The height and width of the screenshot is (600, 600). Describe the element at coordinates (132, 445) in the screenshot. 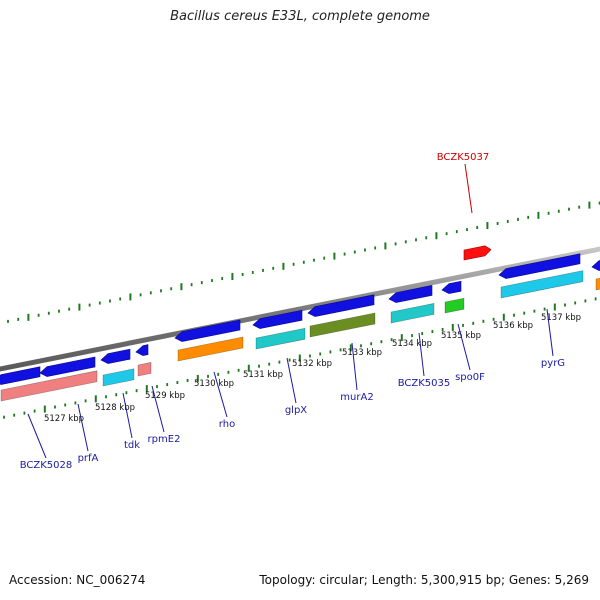

I see `gene-label: tdk` at that location.